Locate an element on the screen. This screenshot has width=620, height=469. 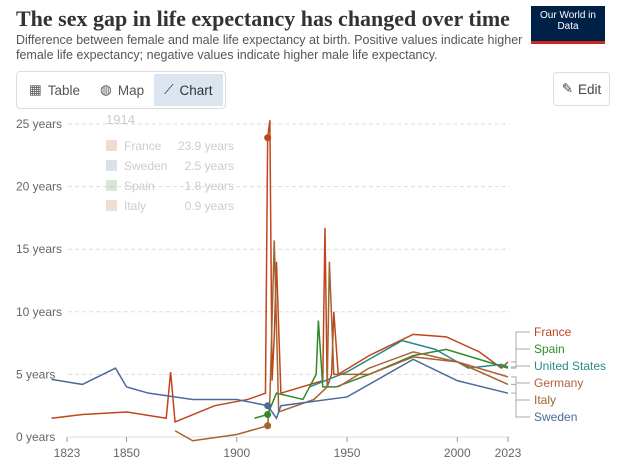
tooltip-series: Spain is located at coordinates (139, 186).